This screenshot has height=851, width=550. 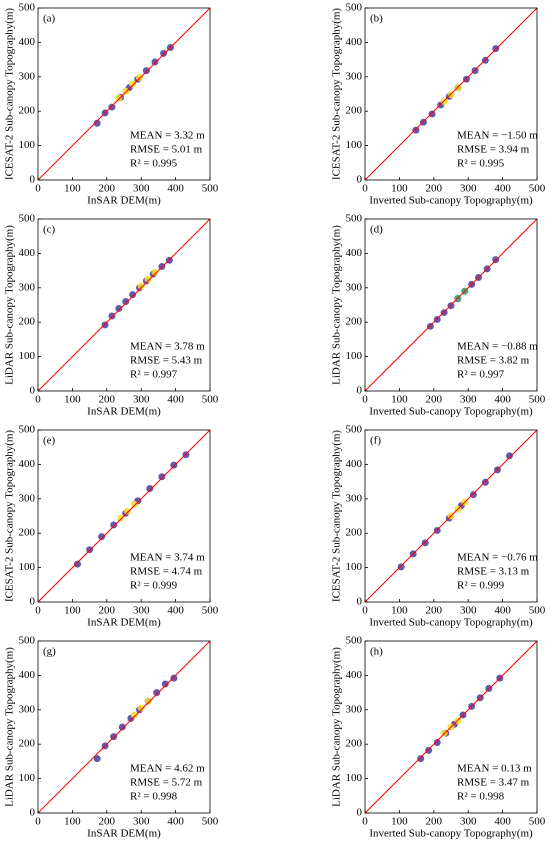 What do you see at coordinates (497, 136) in the screenshot?
I see `statistic: MEAN = −1.50 m` at bounding box center [497, 136].